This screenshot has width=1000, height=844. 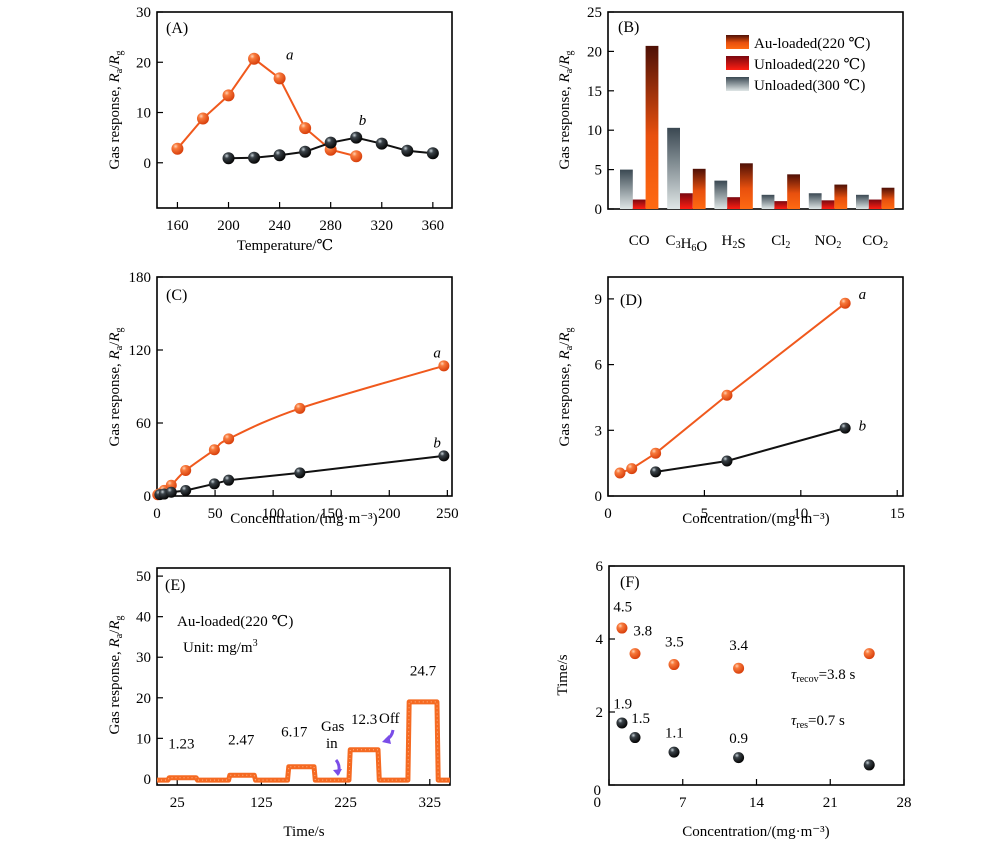 I want to click on panel-label: (E), so click(x=175, y=585).